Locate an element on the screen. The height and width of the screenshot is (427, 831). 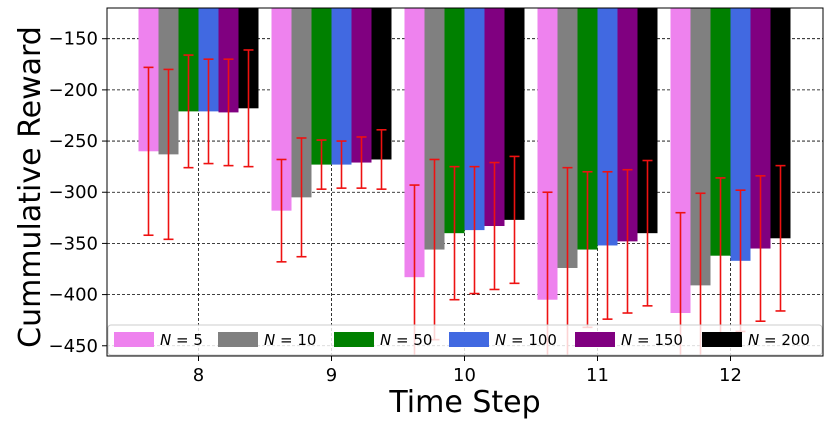
legend-label: N = 150 is located at coordinates (652, 340).